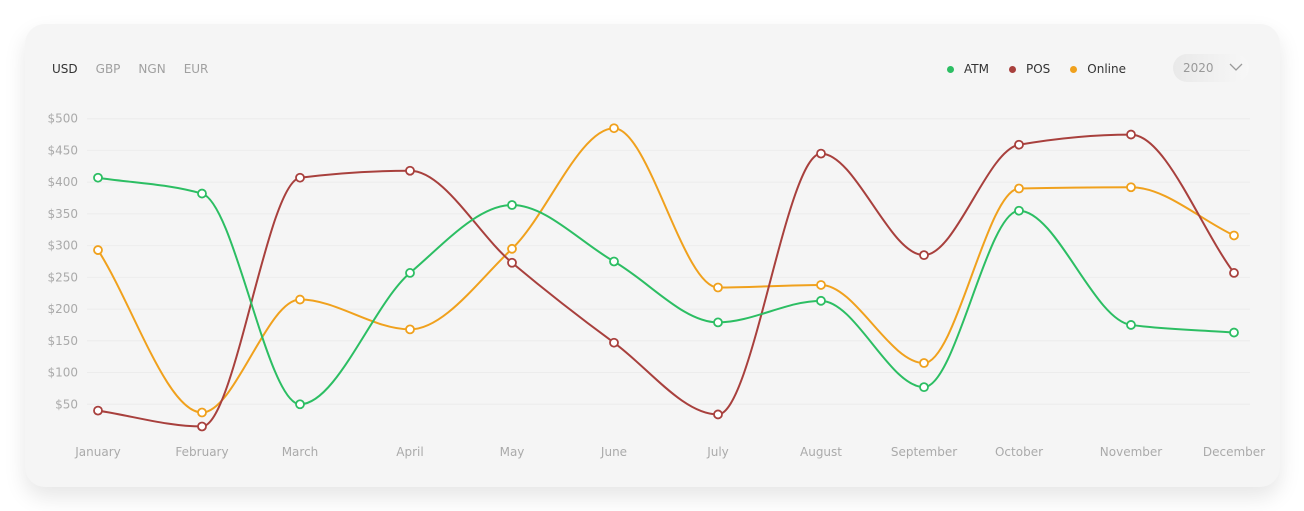 Image resolution: width=1304 pixels, height=511 pixels. Describe the element at coordinates (62, 214) in the screenshot. I see `y-tick-label: $350` at that location.